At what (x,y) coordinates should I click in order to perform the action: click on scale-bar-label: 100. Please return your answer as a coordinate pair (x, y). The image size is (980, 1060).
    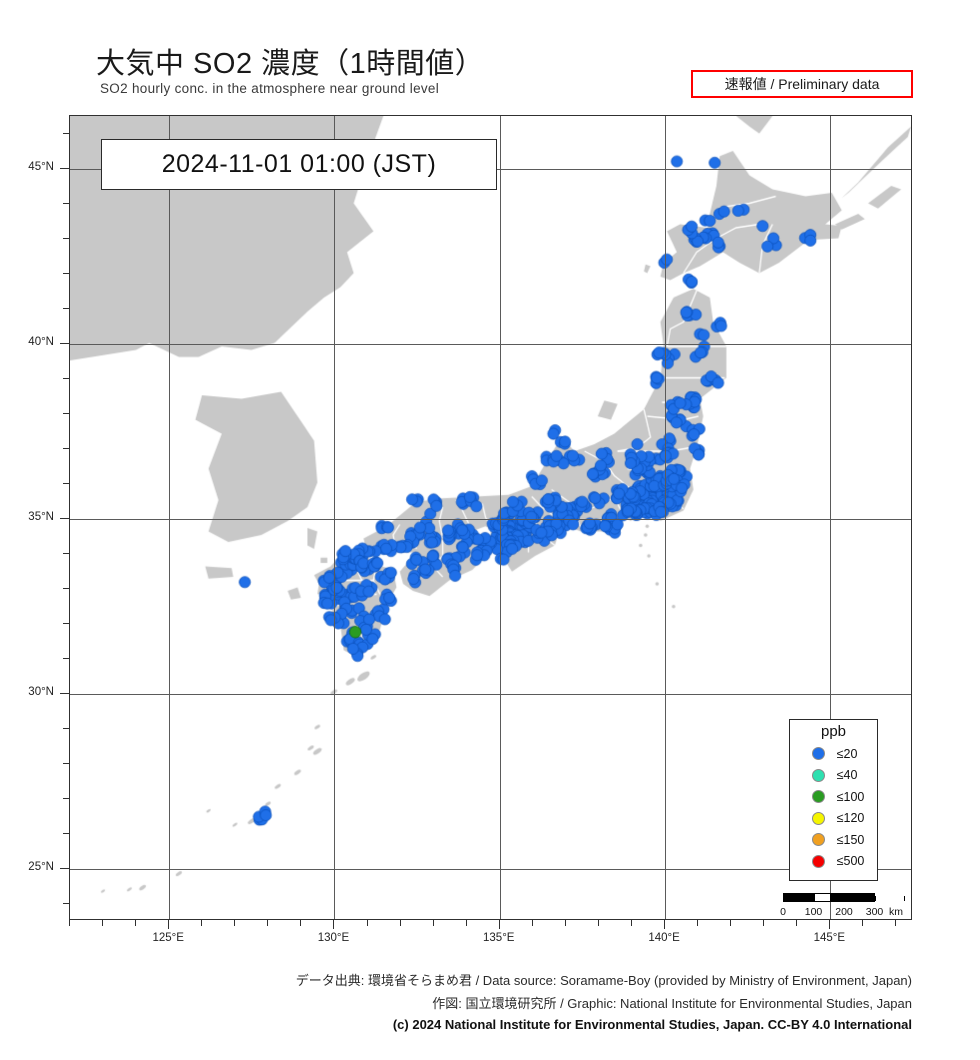
    Looking at the image, I should click on (813, 912).